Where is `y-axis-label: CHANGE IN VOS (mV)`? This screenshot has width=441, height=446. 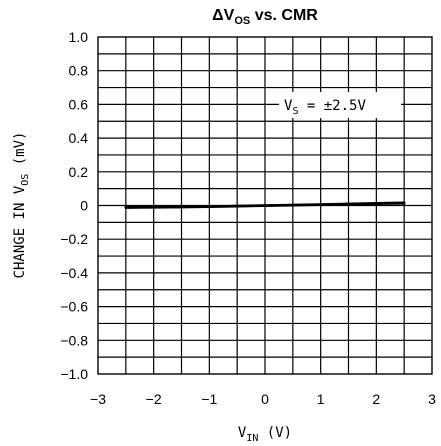 y-axis-label: CHANGE IN VOS (mV) is located at coordinates (21, 205).